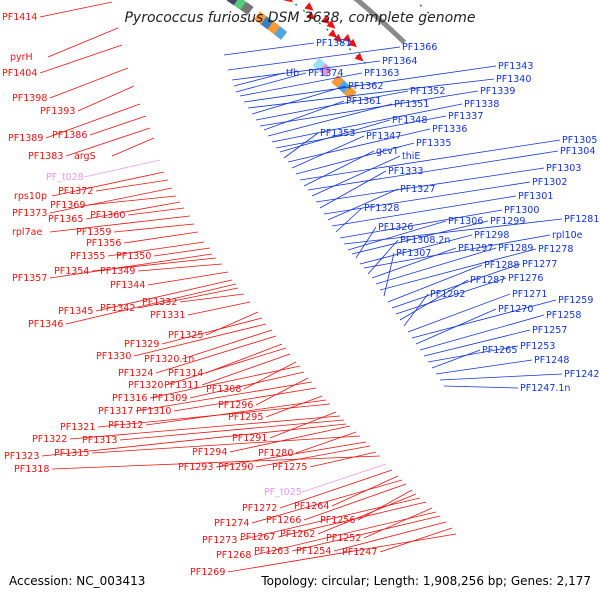 This screenshot has width=600, height=600. I want to click on gene-label: PF1256, so click(337, 520).